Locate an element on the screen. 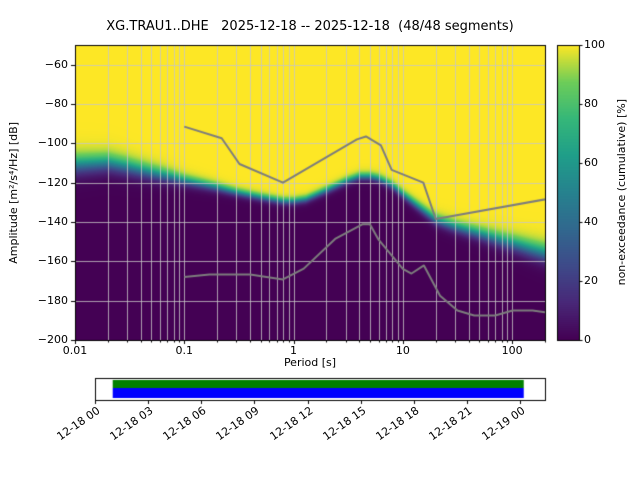 The height and width of the screenshot is (480, 640). y-axis-label-container: Amplitude [m²/s⁴/Hz] [dB] is located at coordinates (13, 192).